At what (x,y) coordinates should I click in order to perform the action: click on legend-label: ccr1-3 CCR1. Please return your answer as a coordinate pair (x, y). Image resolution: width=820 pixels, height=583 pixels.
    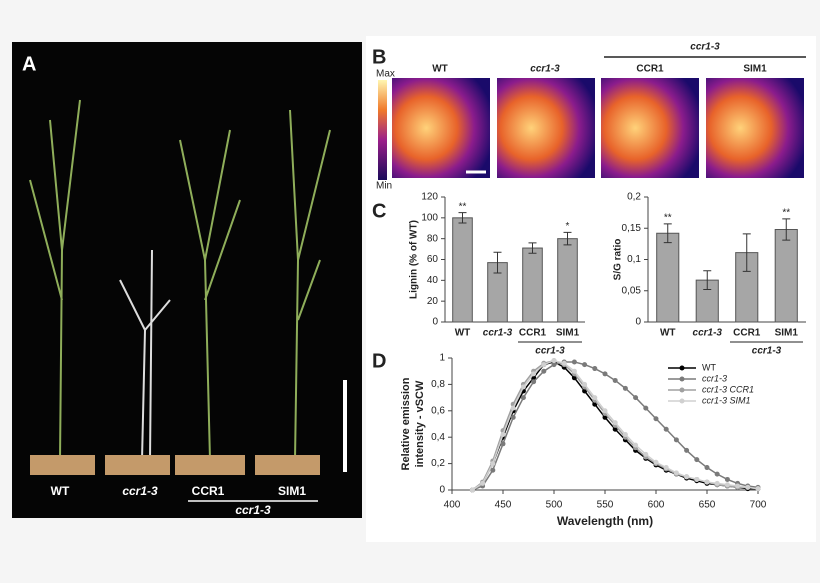
    Looking at the image, I should click on (728, 389).